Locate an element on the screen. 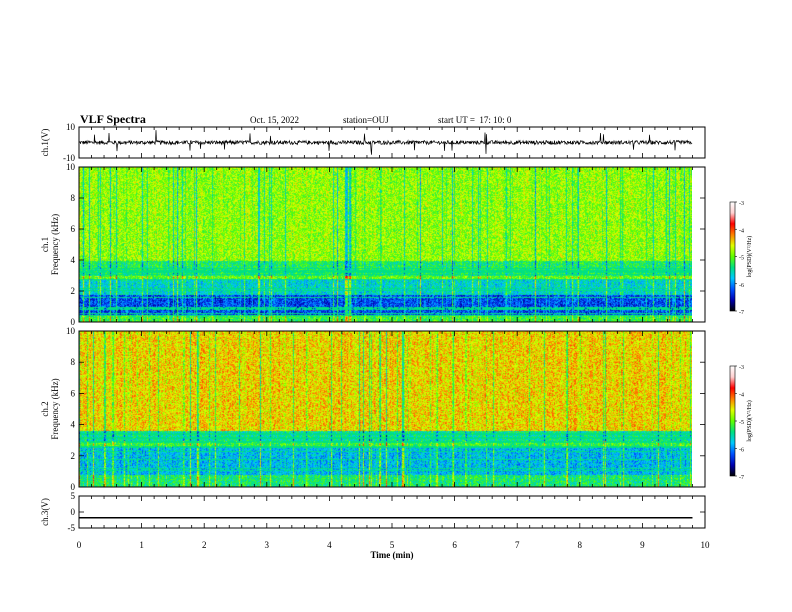 The width and height of the screenshot is (792, 612). y-tick-label: -5 is located at coordinates (72, 528).